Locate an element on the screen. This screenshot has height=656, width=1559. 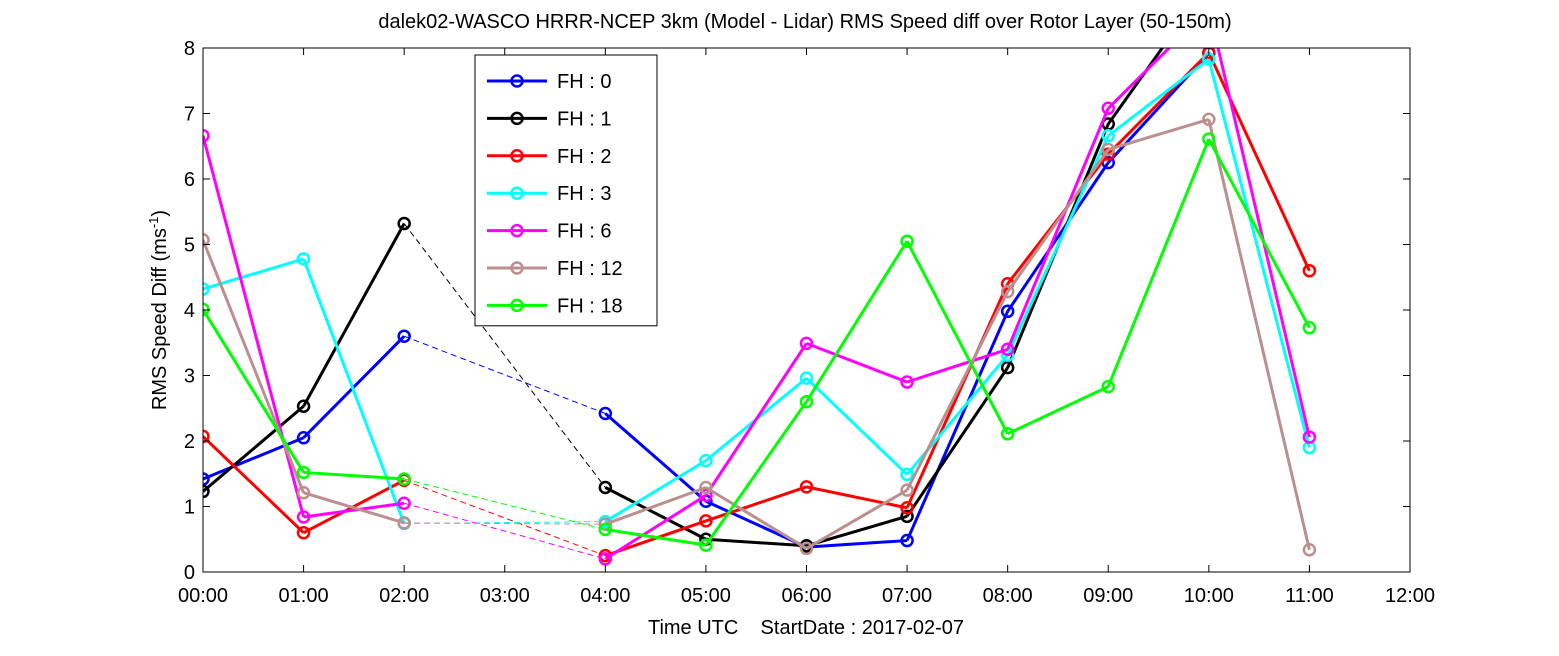
y-tick-label: 2 is located at coordinates (189, 442).